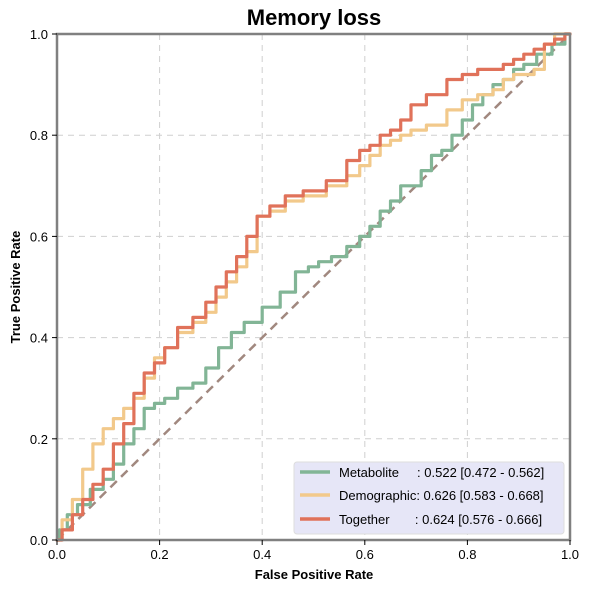  What do you see at coordinates (314, 17) in the screenshot?
I see `chart-title: Memory loss` at bounding box center [314, 17].